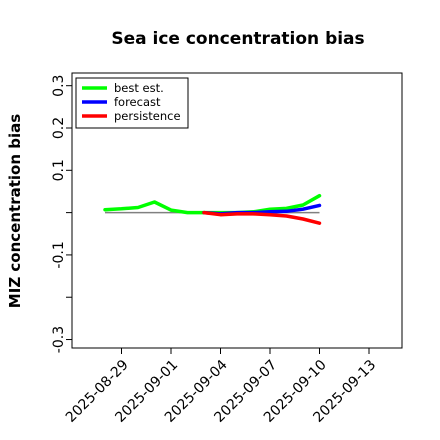  I want to click on legend-label: forecast, so click(137, 102).